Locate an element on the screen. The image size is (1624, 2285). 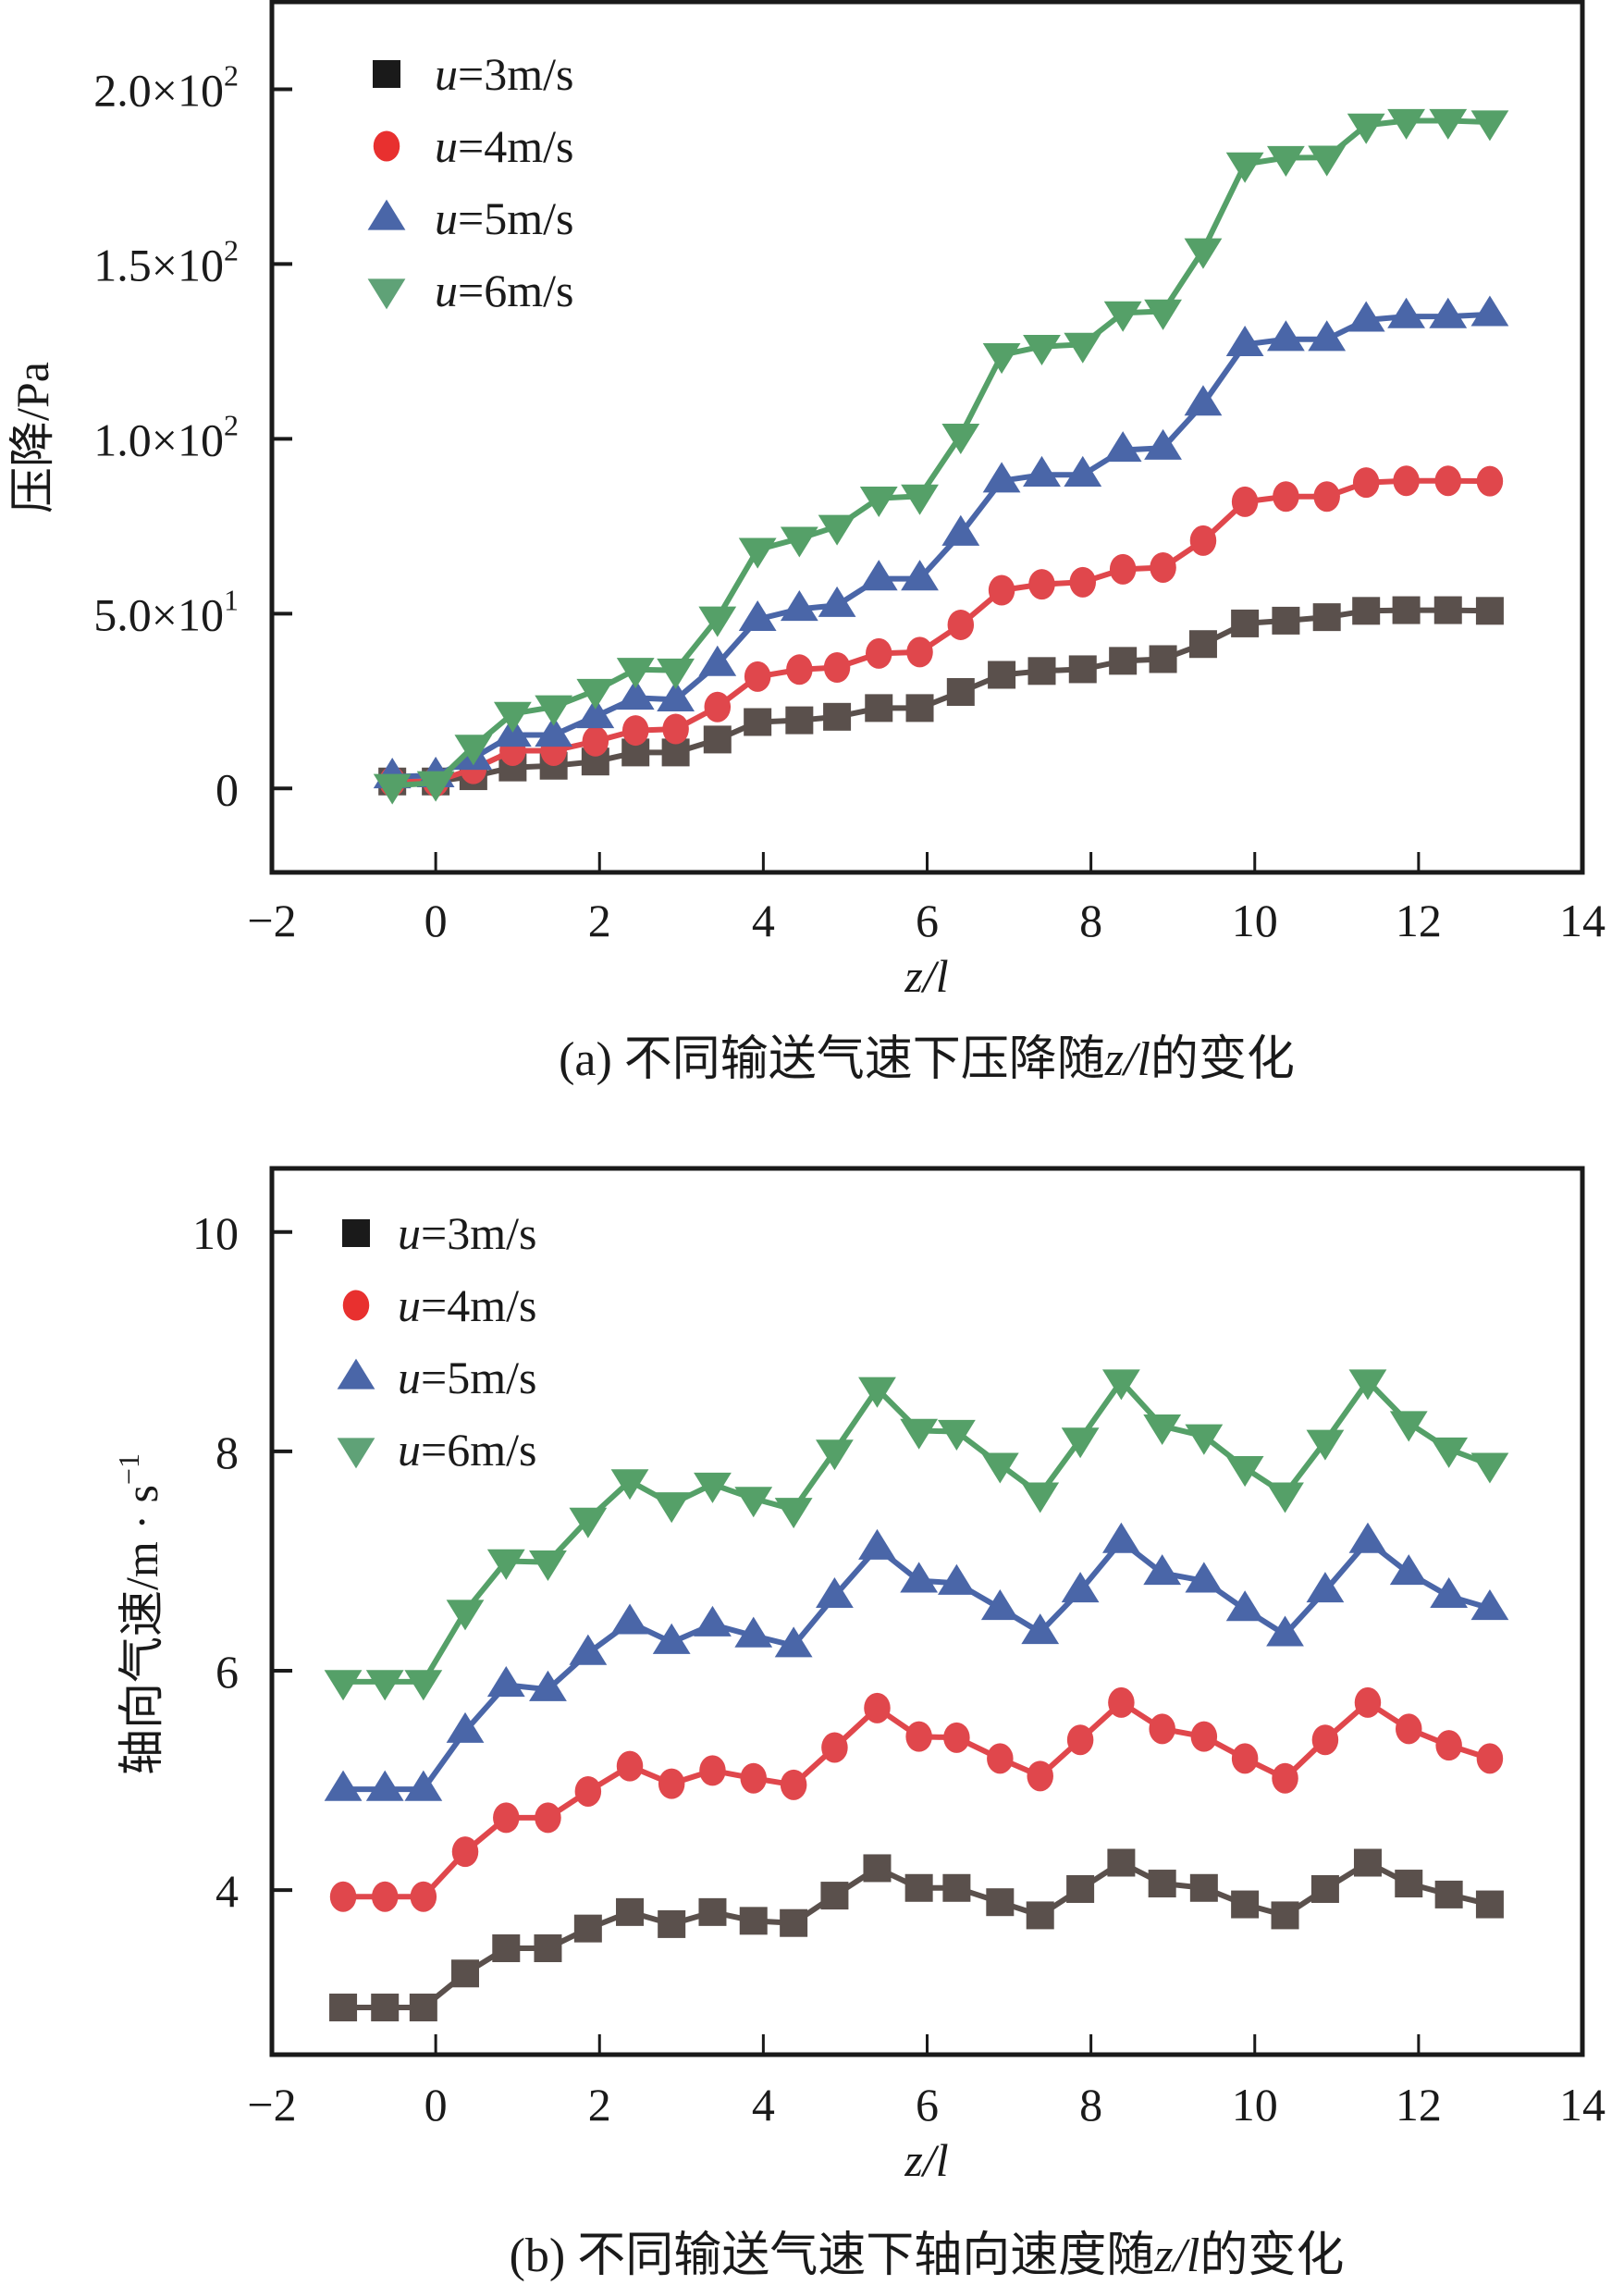
caption-prefix: (b) 不同输送气速下轴向速度随 is located at coordinates (832, 2256).